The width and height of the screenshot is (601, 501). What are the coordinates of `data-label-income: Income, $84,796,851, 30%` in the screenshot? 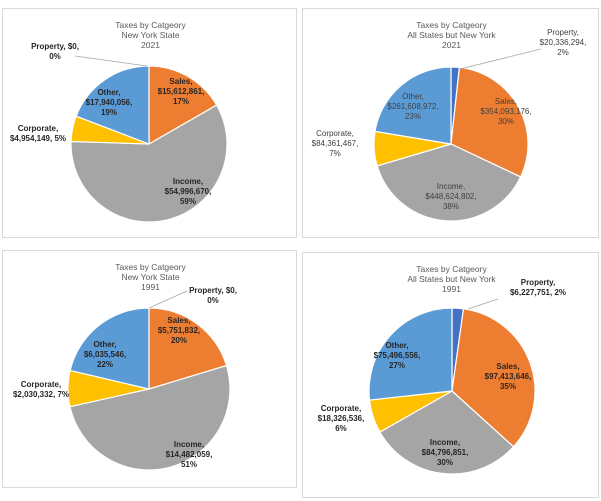 It's located at (445, 452).